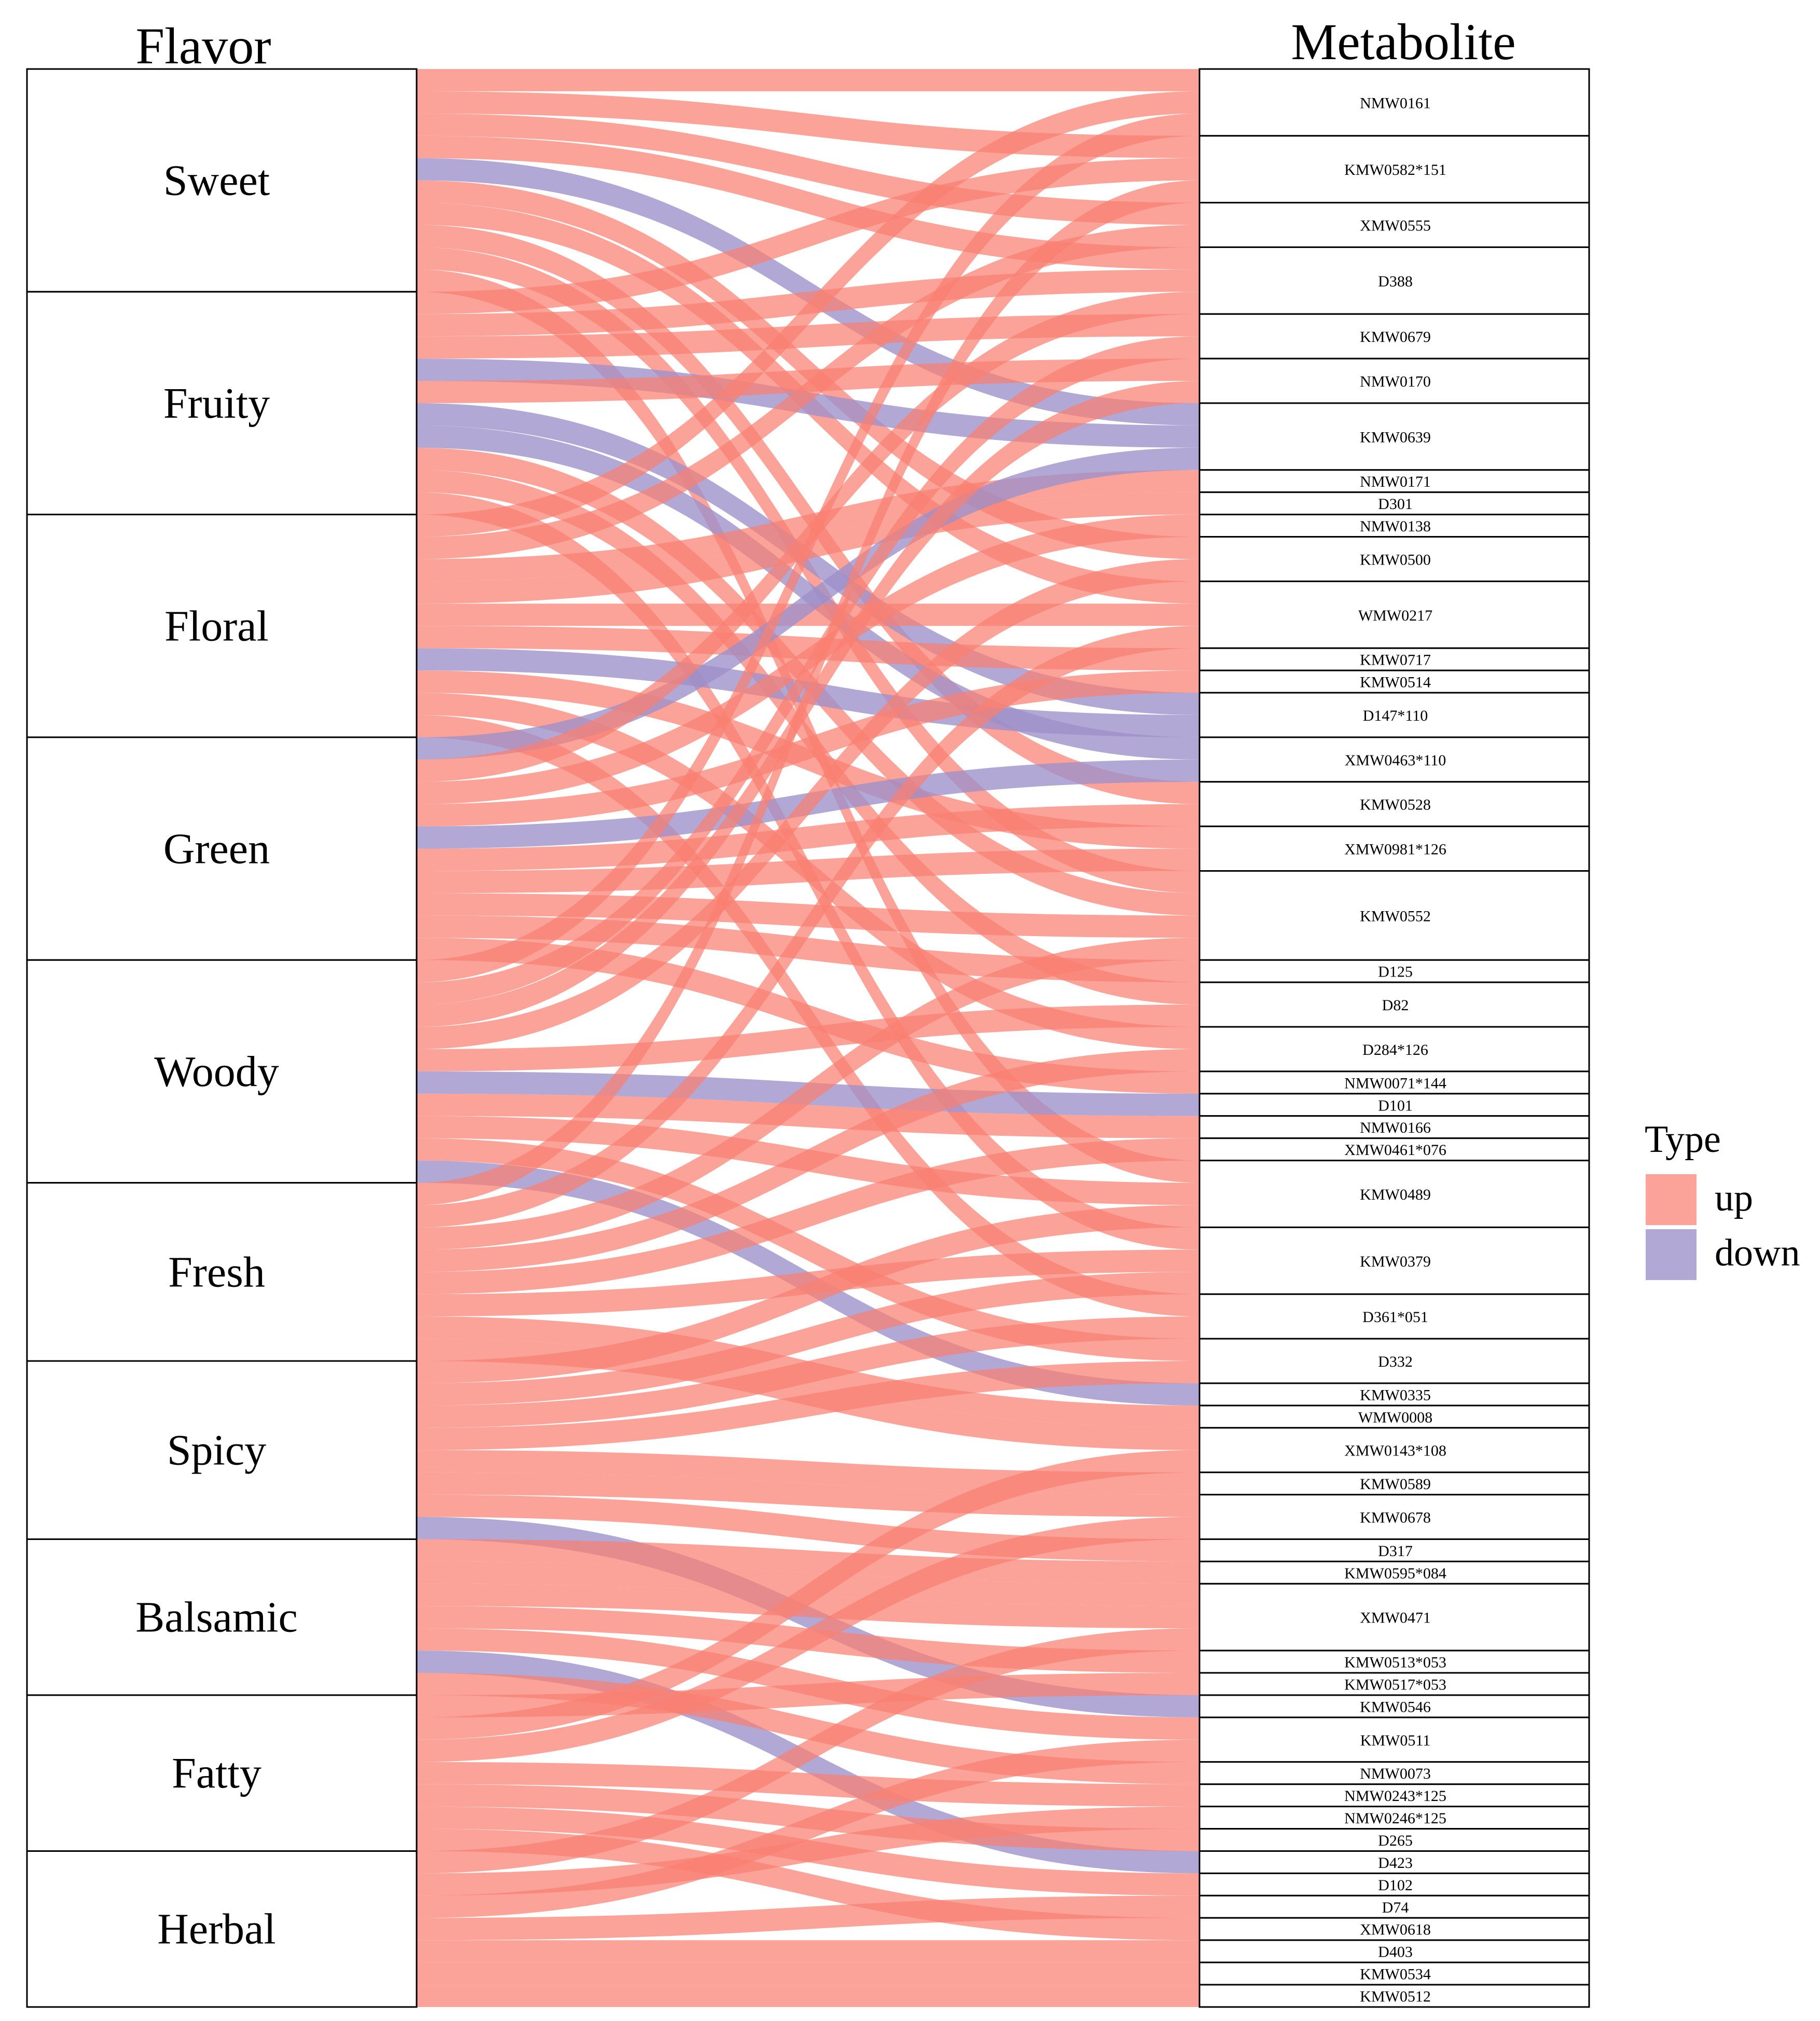 This screenshot has height=2021, width=1820. Describe the element at coordinates (1395, 1953) in the screenshot. I see `metabolite-label-d403: D403` at that location.